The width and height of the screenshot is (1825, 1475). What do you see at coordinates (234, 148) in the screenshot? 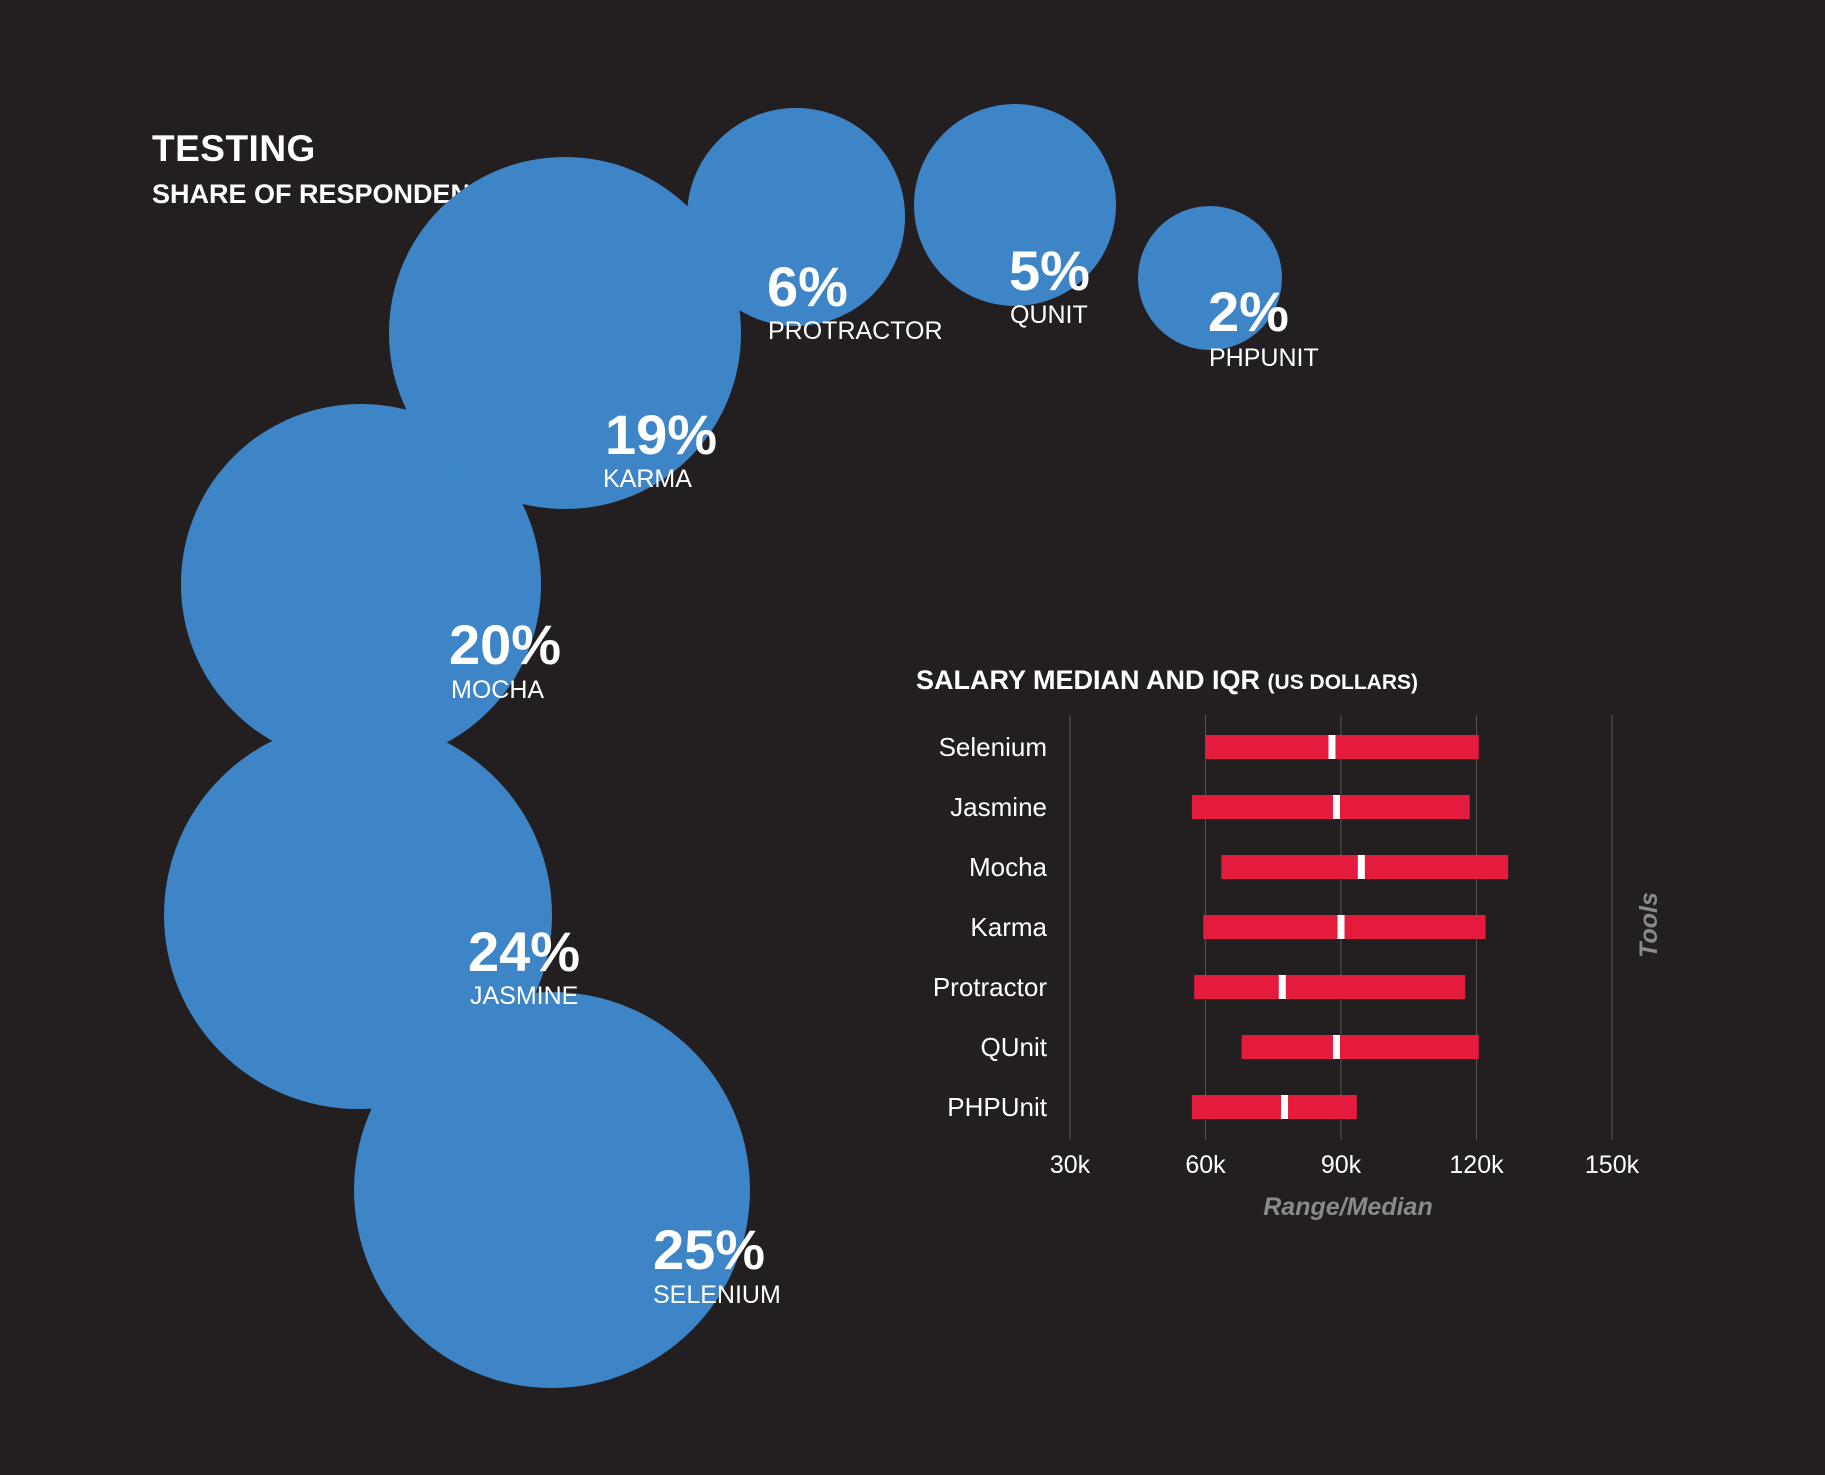
I see `page-title: TESTING` at bounding box center [234, 148].